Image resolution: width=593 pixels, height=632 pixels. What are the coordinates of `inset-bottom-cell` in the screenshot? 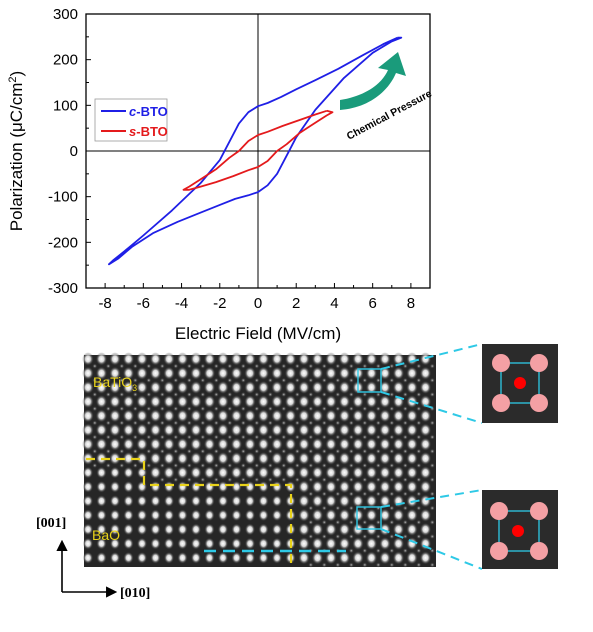 It's located at (519, 531).